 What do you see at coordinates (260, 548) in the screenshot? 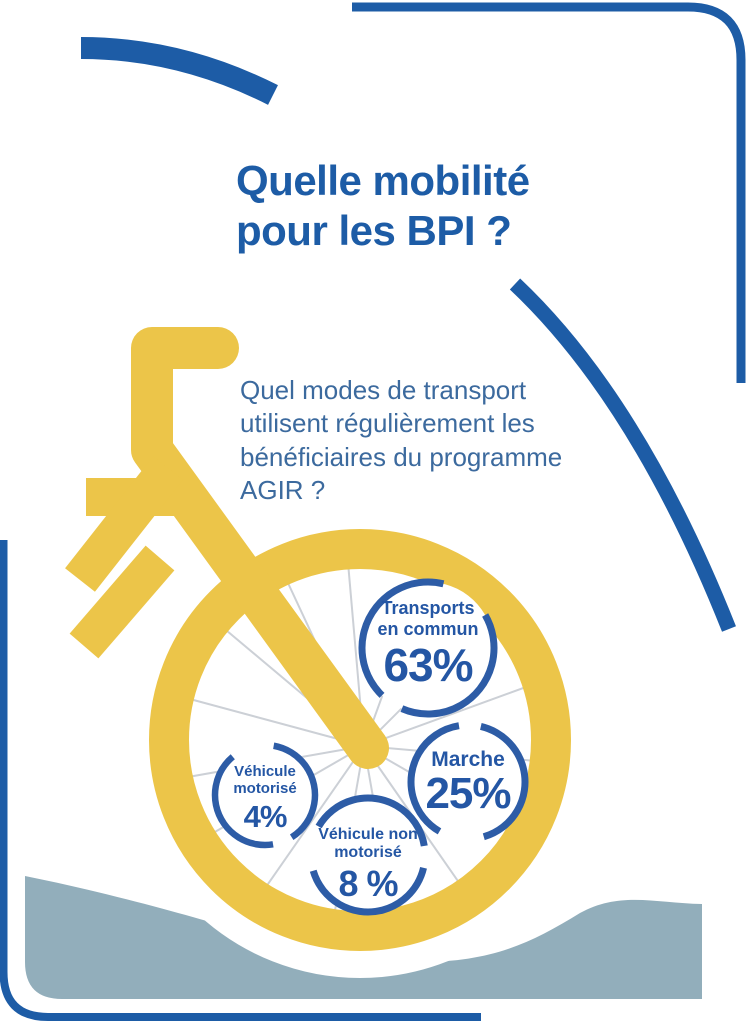
I see `bicycle-fork-icon` at bounding box center [260, 548].